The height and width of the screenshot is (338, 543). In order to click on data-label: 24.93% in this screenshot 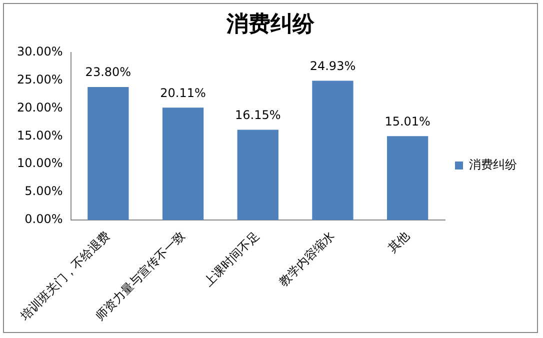, I will do `click(333, 65)`.